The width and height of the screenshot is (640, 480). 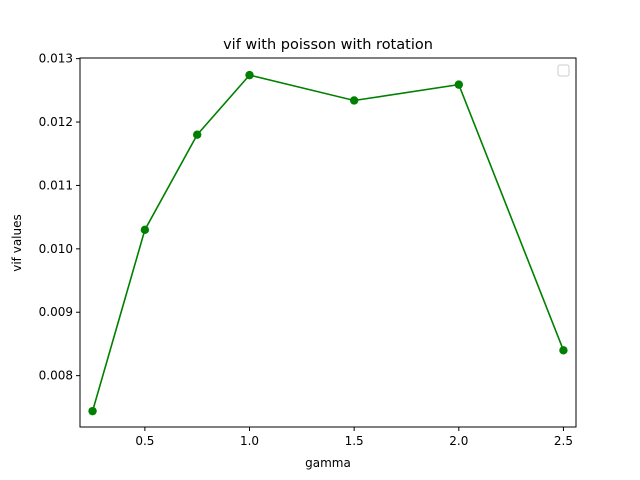 I want to click on x-axis-label: gamma, so click(x=328, y=463).